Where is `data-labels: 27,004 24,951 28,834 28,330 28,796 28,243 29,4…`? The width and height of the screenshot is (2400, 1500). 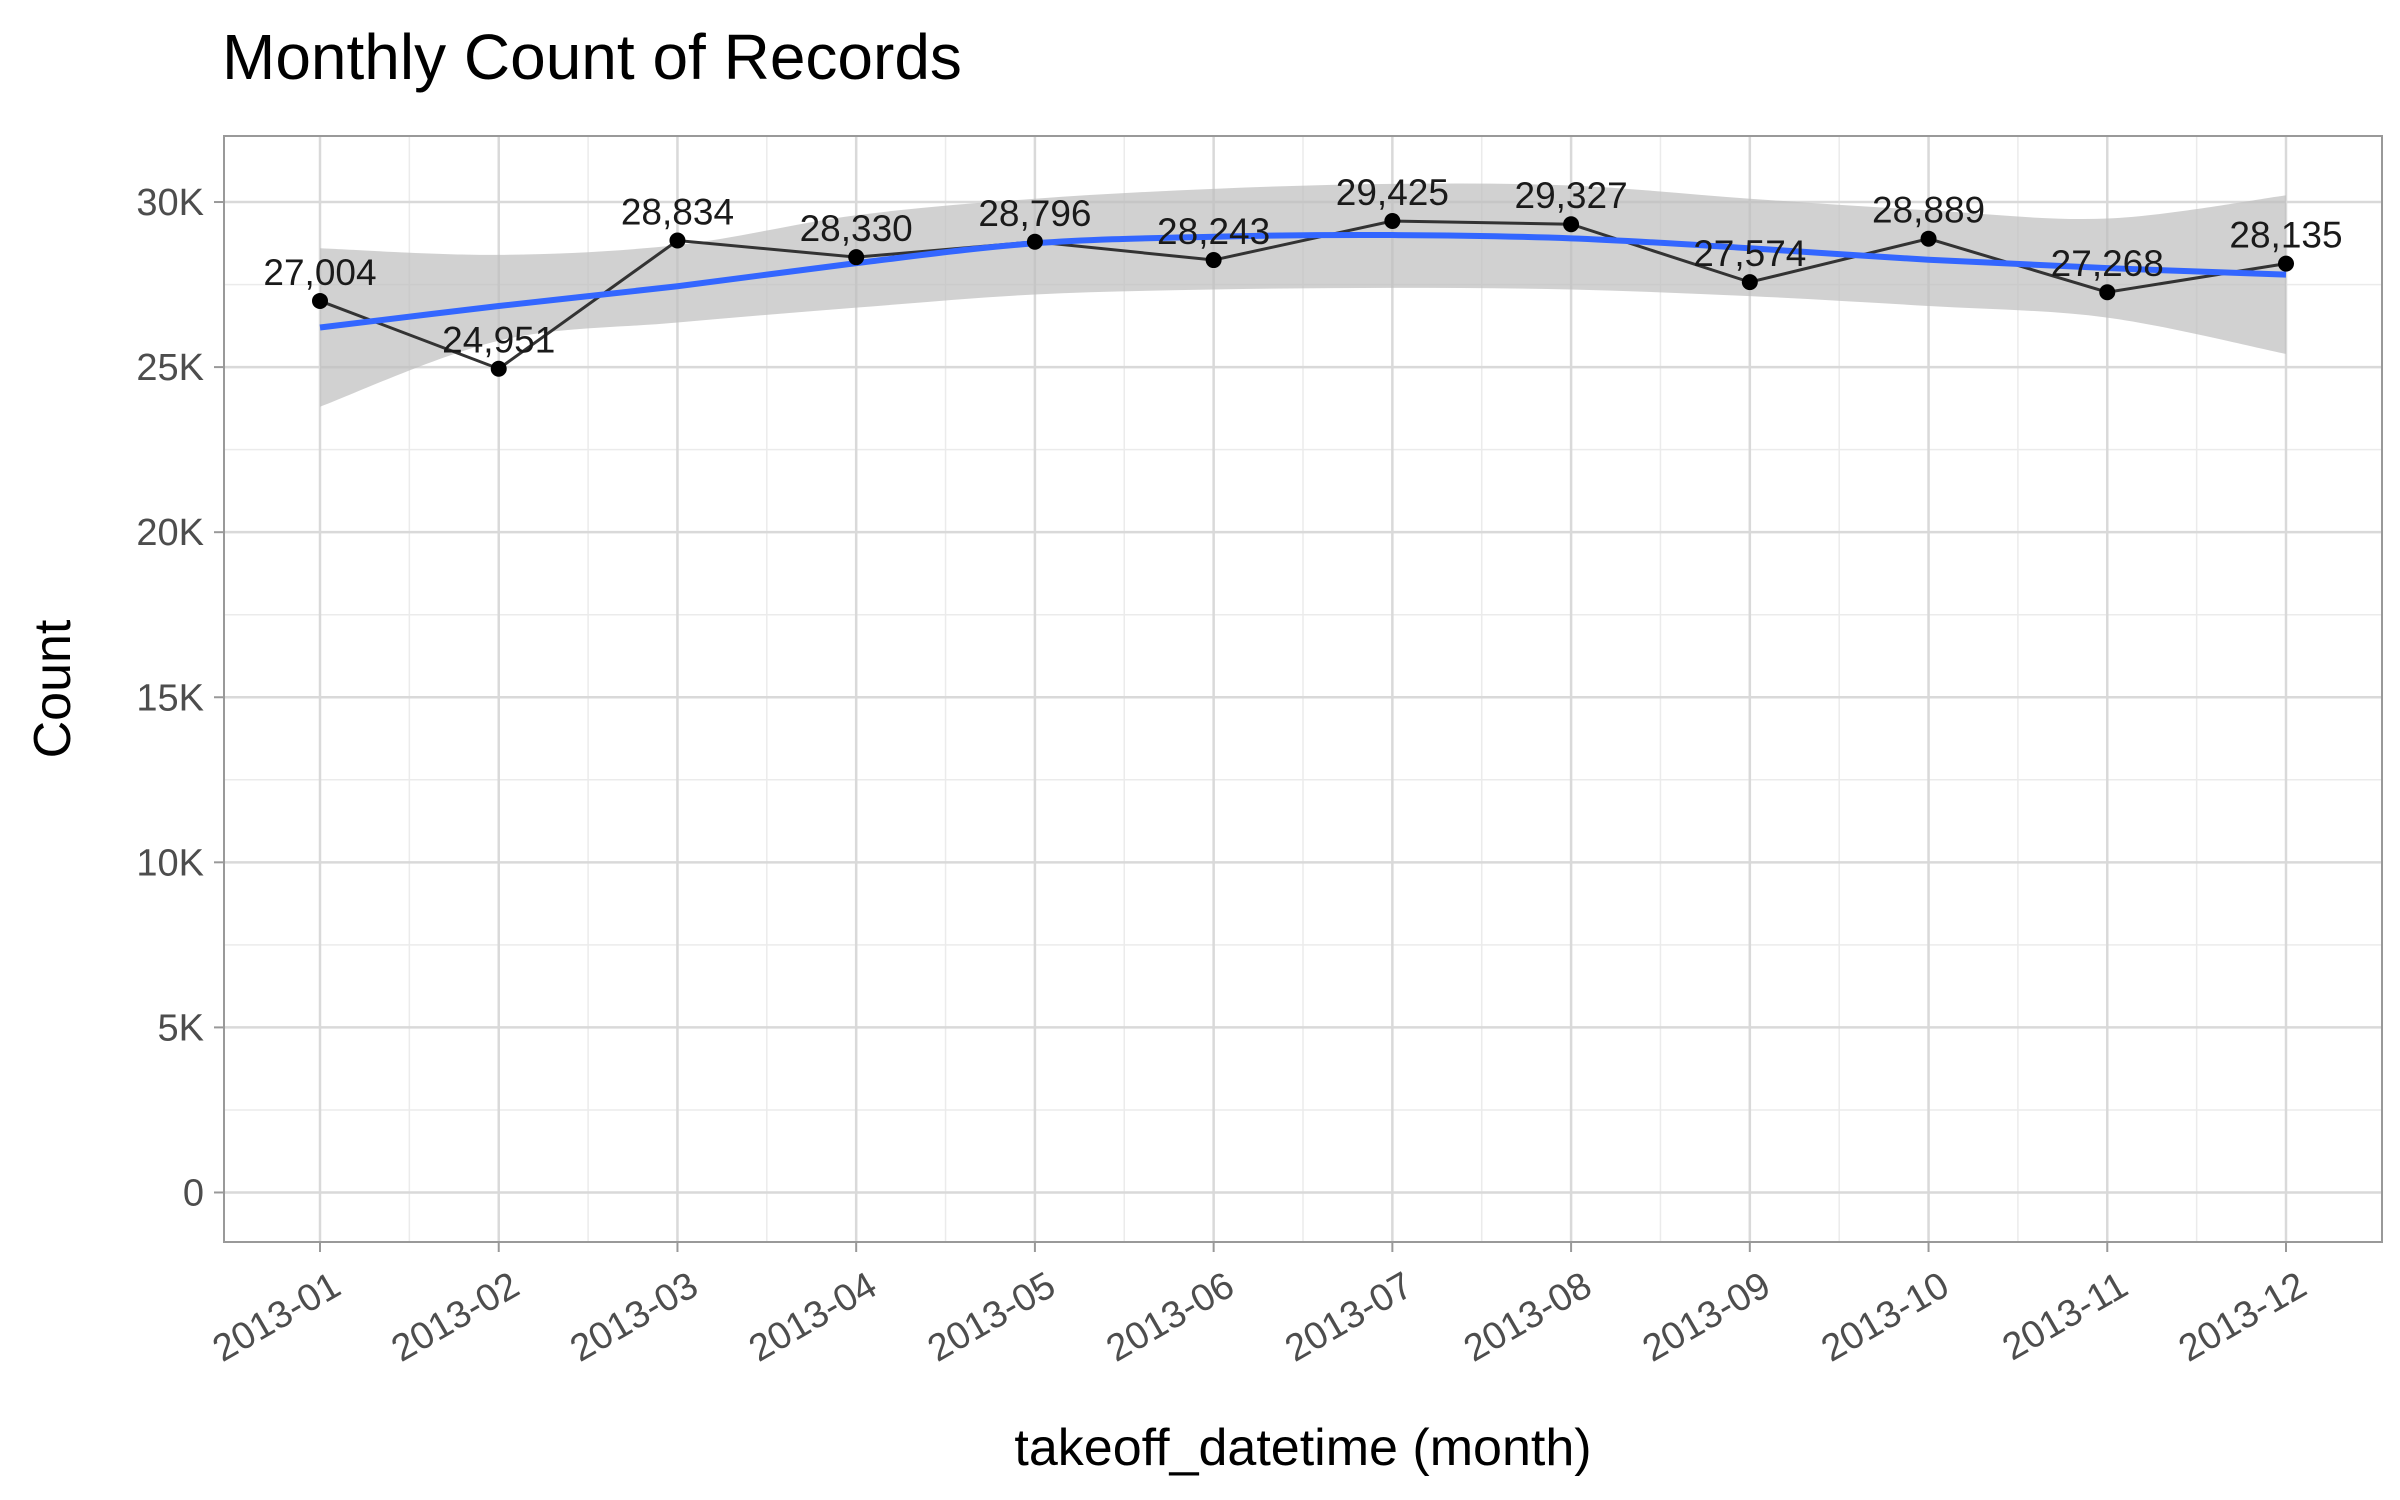
data-labels: 27,004 24,951 28,834 28,330 28,796 28,243 29,4… is located at coordinates (1302, 266).